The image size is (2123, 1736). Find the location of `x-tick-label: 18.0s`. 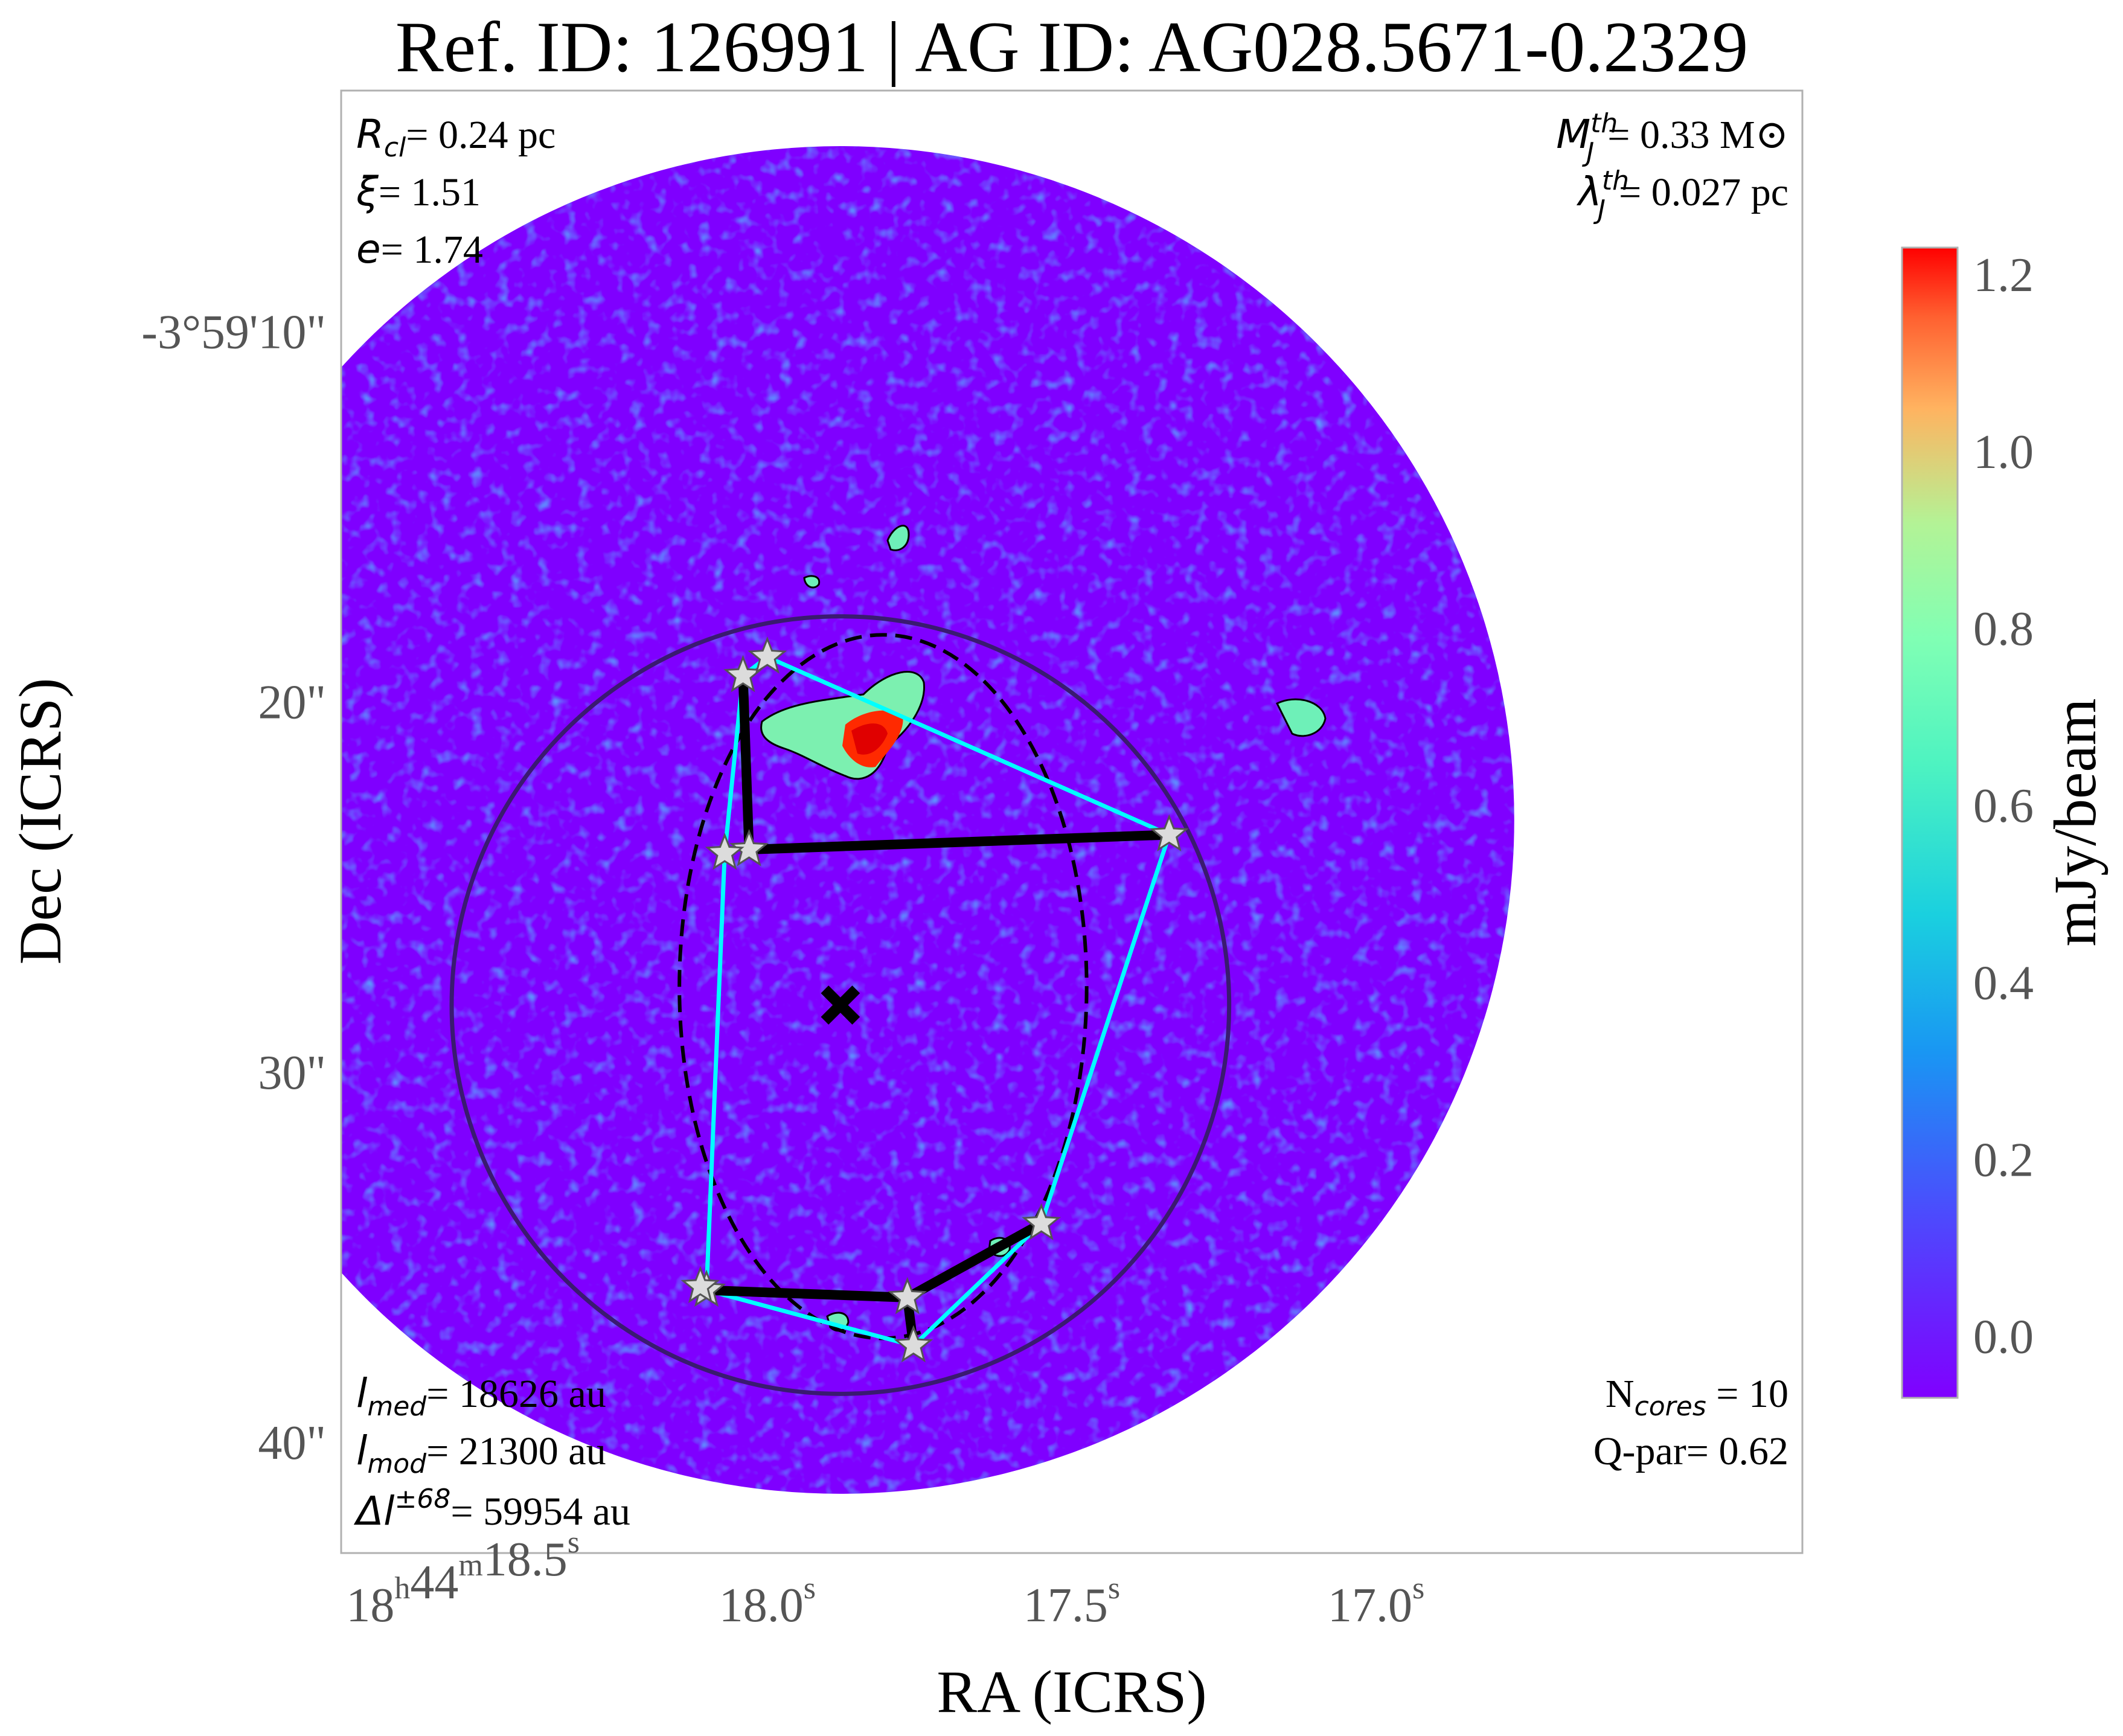

x-tick-label: 18.0s is located at coordinates (767, 1601).